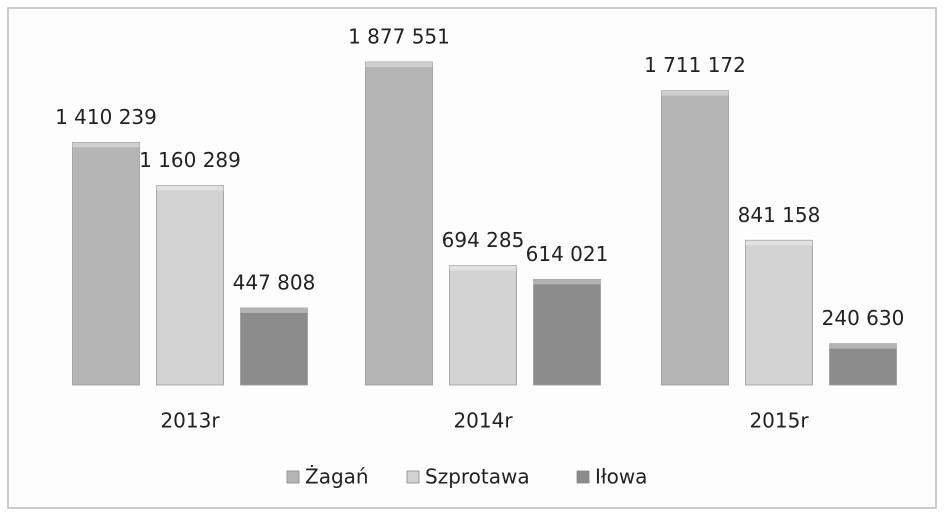 Image resolution: width=945 pixels, height=517 pixels. What do you see at coordinates (399, 37) in the screenshot?
I see `data-label: 1 877 551` at bounding box center [399, 37].